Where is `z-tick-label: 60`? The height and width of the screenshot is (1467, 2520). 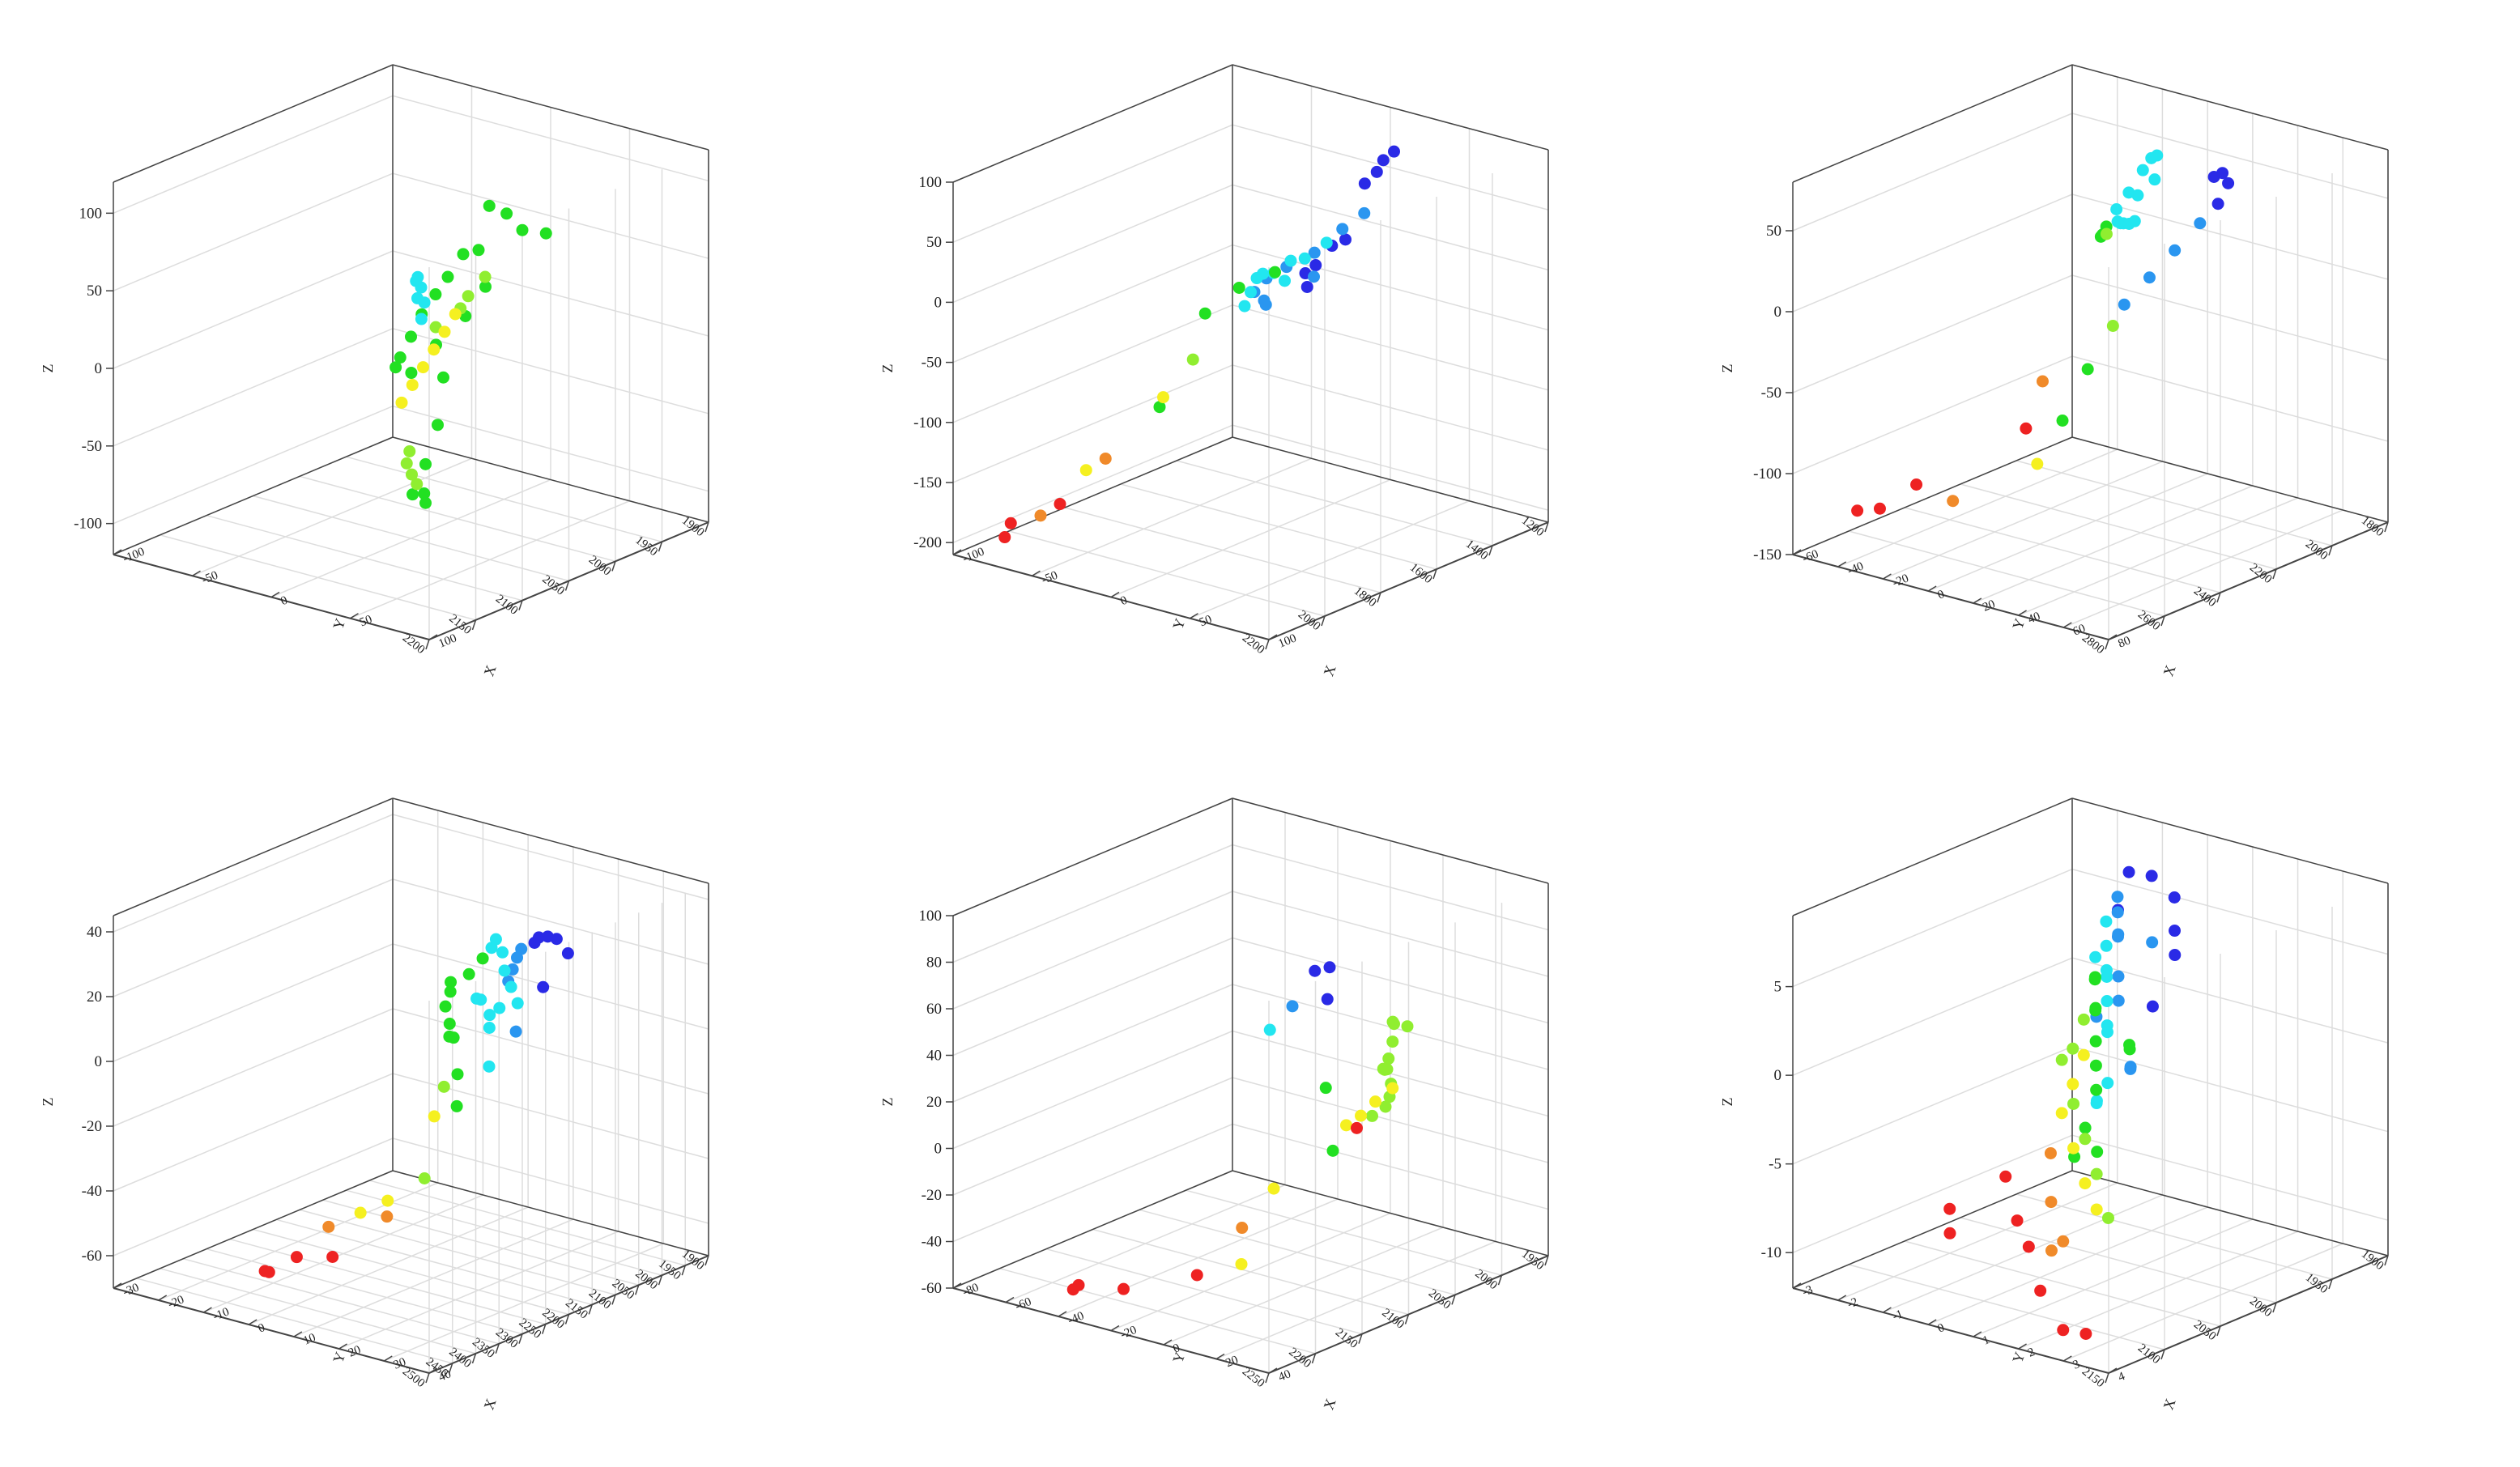
z-tick-label: 60 is located at coordinates (934, 1009).